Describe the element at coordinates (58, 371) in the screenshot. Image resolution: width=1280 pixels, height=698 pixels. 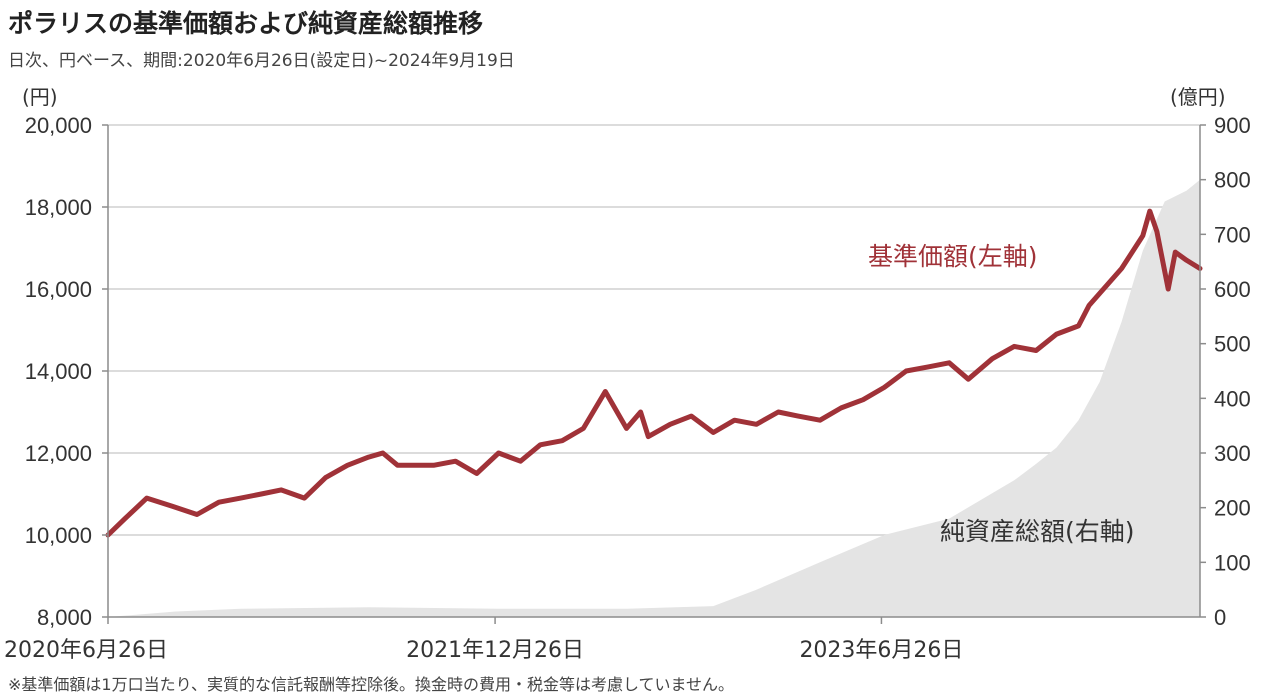
I see `left-tick-label-3: 14,000` at that location.